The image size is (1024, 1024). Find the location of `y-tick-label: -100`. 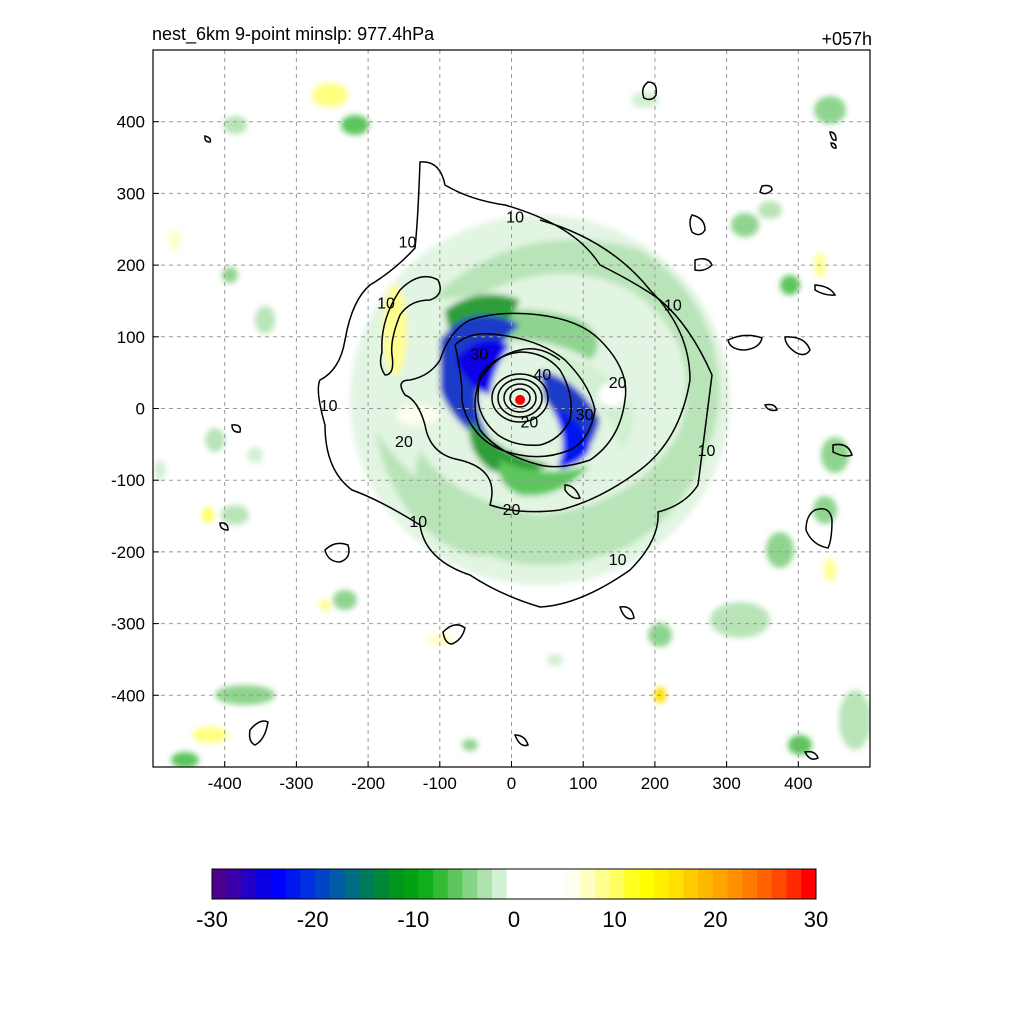

y-tick-label: -100 is located at coordinates (128, 480).